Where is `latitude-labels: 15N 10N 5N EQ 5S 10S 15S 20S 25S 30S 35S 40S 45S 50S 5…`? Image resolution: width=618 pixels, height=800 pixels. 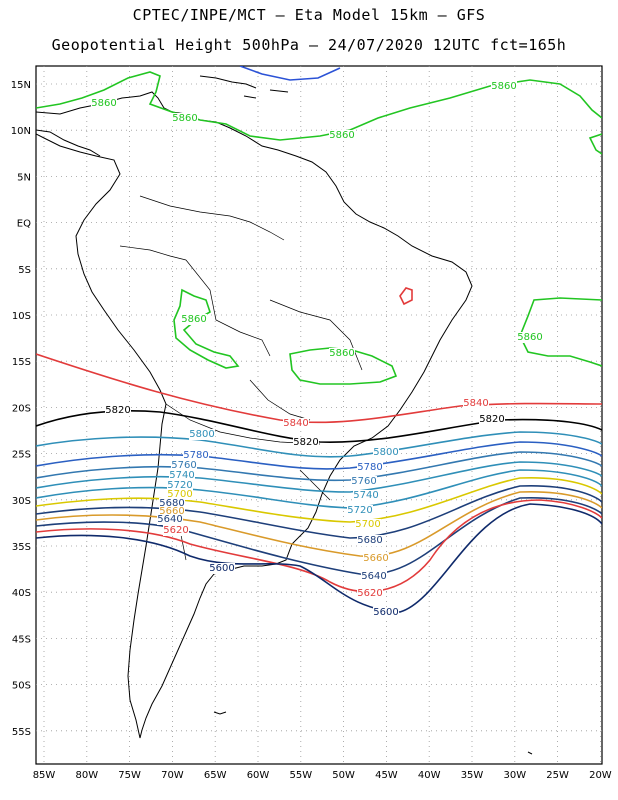
latitude-labels: 15N 10N 5N EQ 5S 10S 15S 20S 25S 30S 35S 40S 45S 50S 5… is located at coordinates (21, 409).